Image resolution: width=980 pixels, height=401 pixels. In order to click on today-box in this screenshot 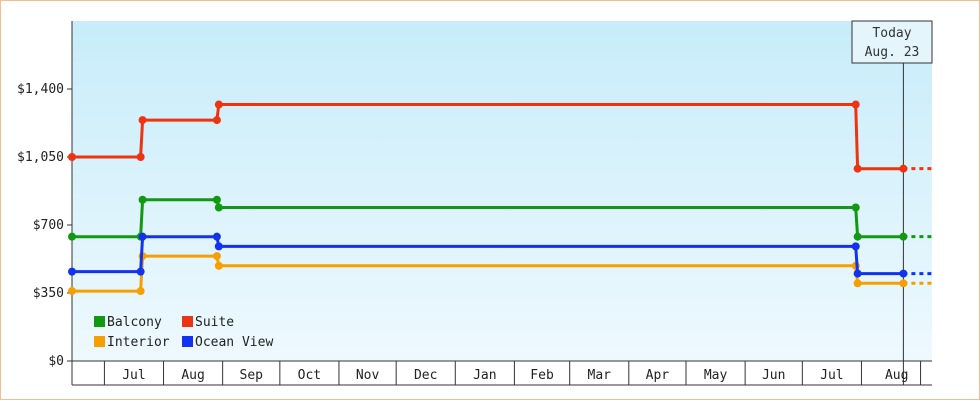, I will do `click(892, 42)`.